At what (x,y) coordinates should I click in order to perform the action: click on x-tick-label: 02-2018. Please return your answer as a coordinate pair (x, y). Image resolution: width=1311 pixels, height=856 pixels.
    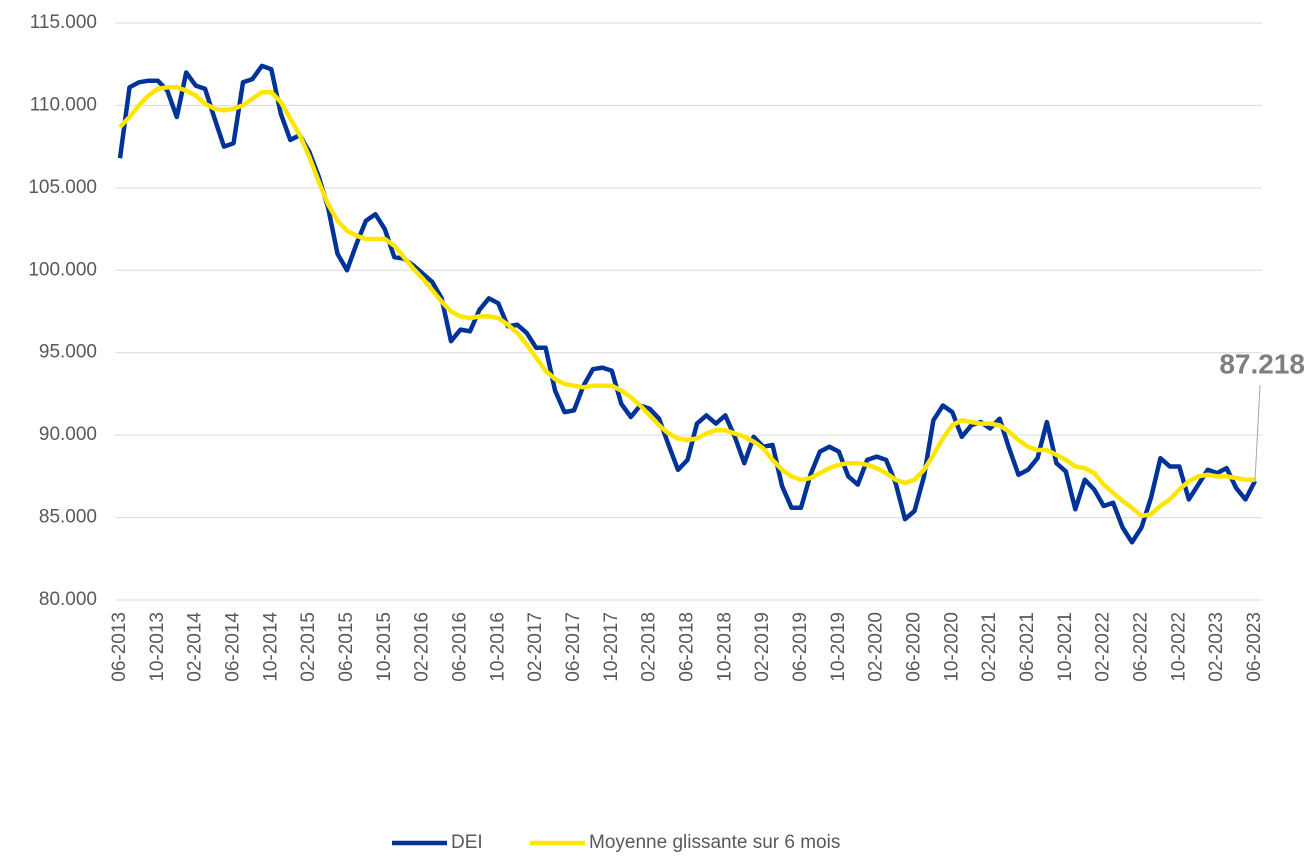
    Looking at the image, I should click on (649, 647).